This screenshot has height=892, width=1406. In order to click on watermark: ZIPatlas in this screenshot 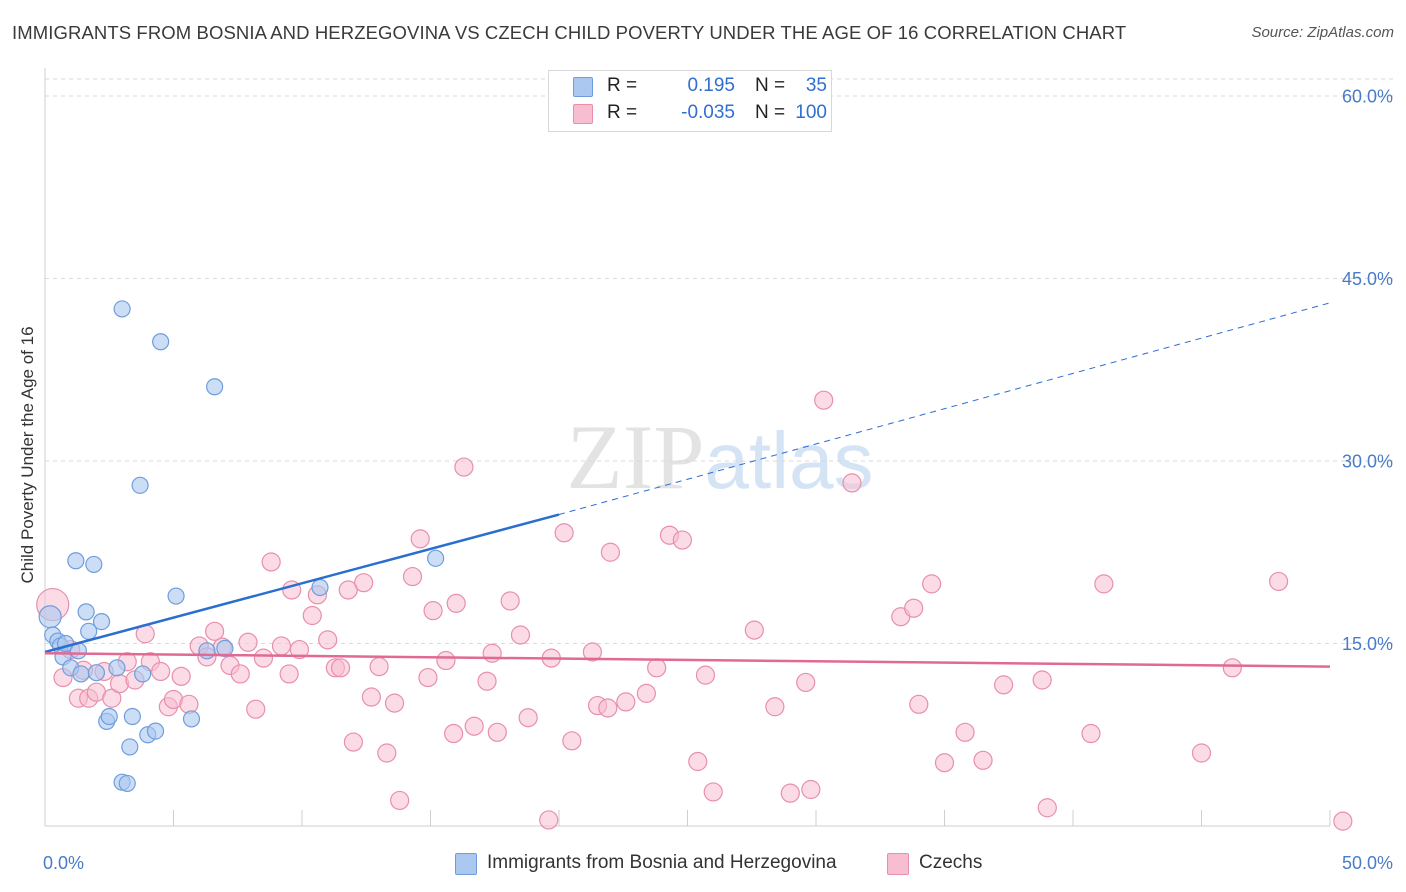, I will do `click(720, 457)`.